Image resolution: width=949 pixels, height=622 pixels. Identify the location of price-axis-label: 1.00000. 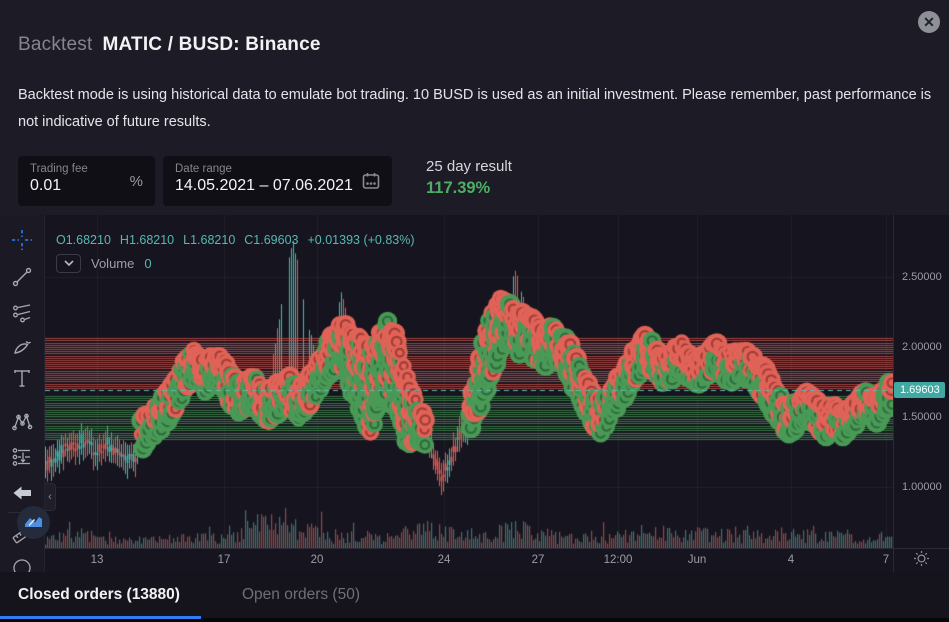
(922, 487).